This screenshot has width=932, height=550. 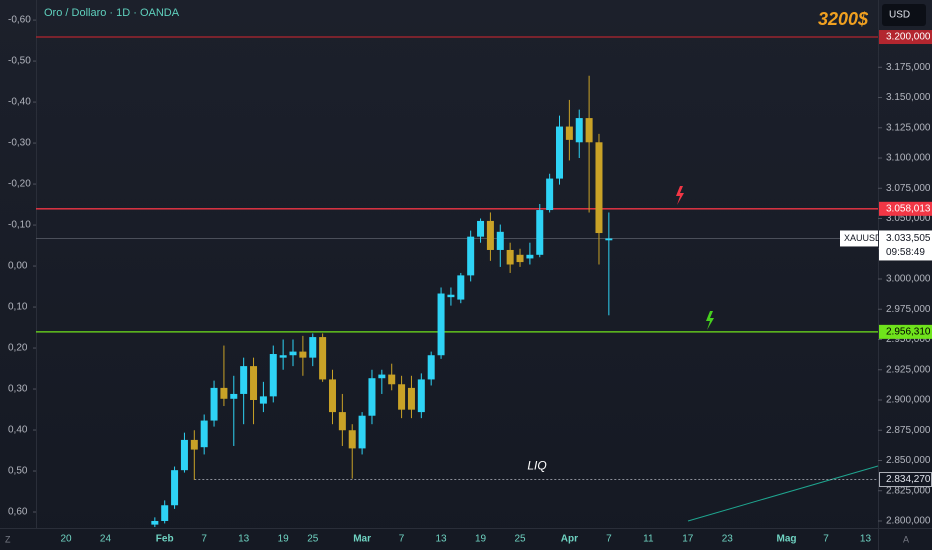 I want to click on liquidity-price-label: 2.834,270, so click(x=908, y=479).